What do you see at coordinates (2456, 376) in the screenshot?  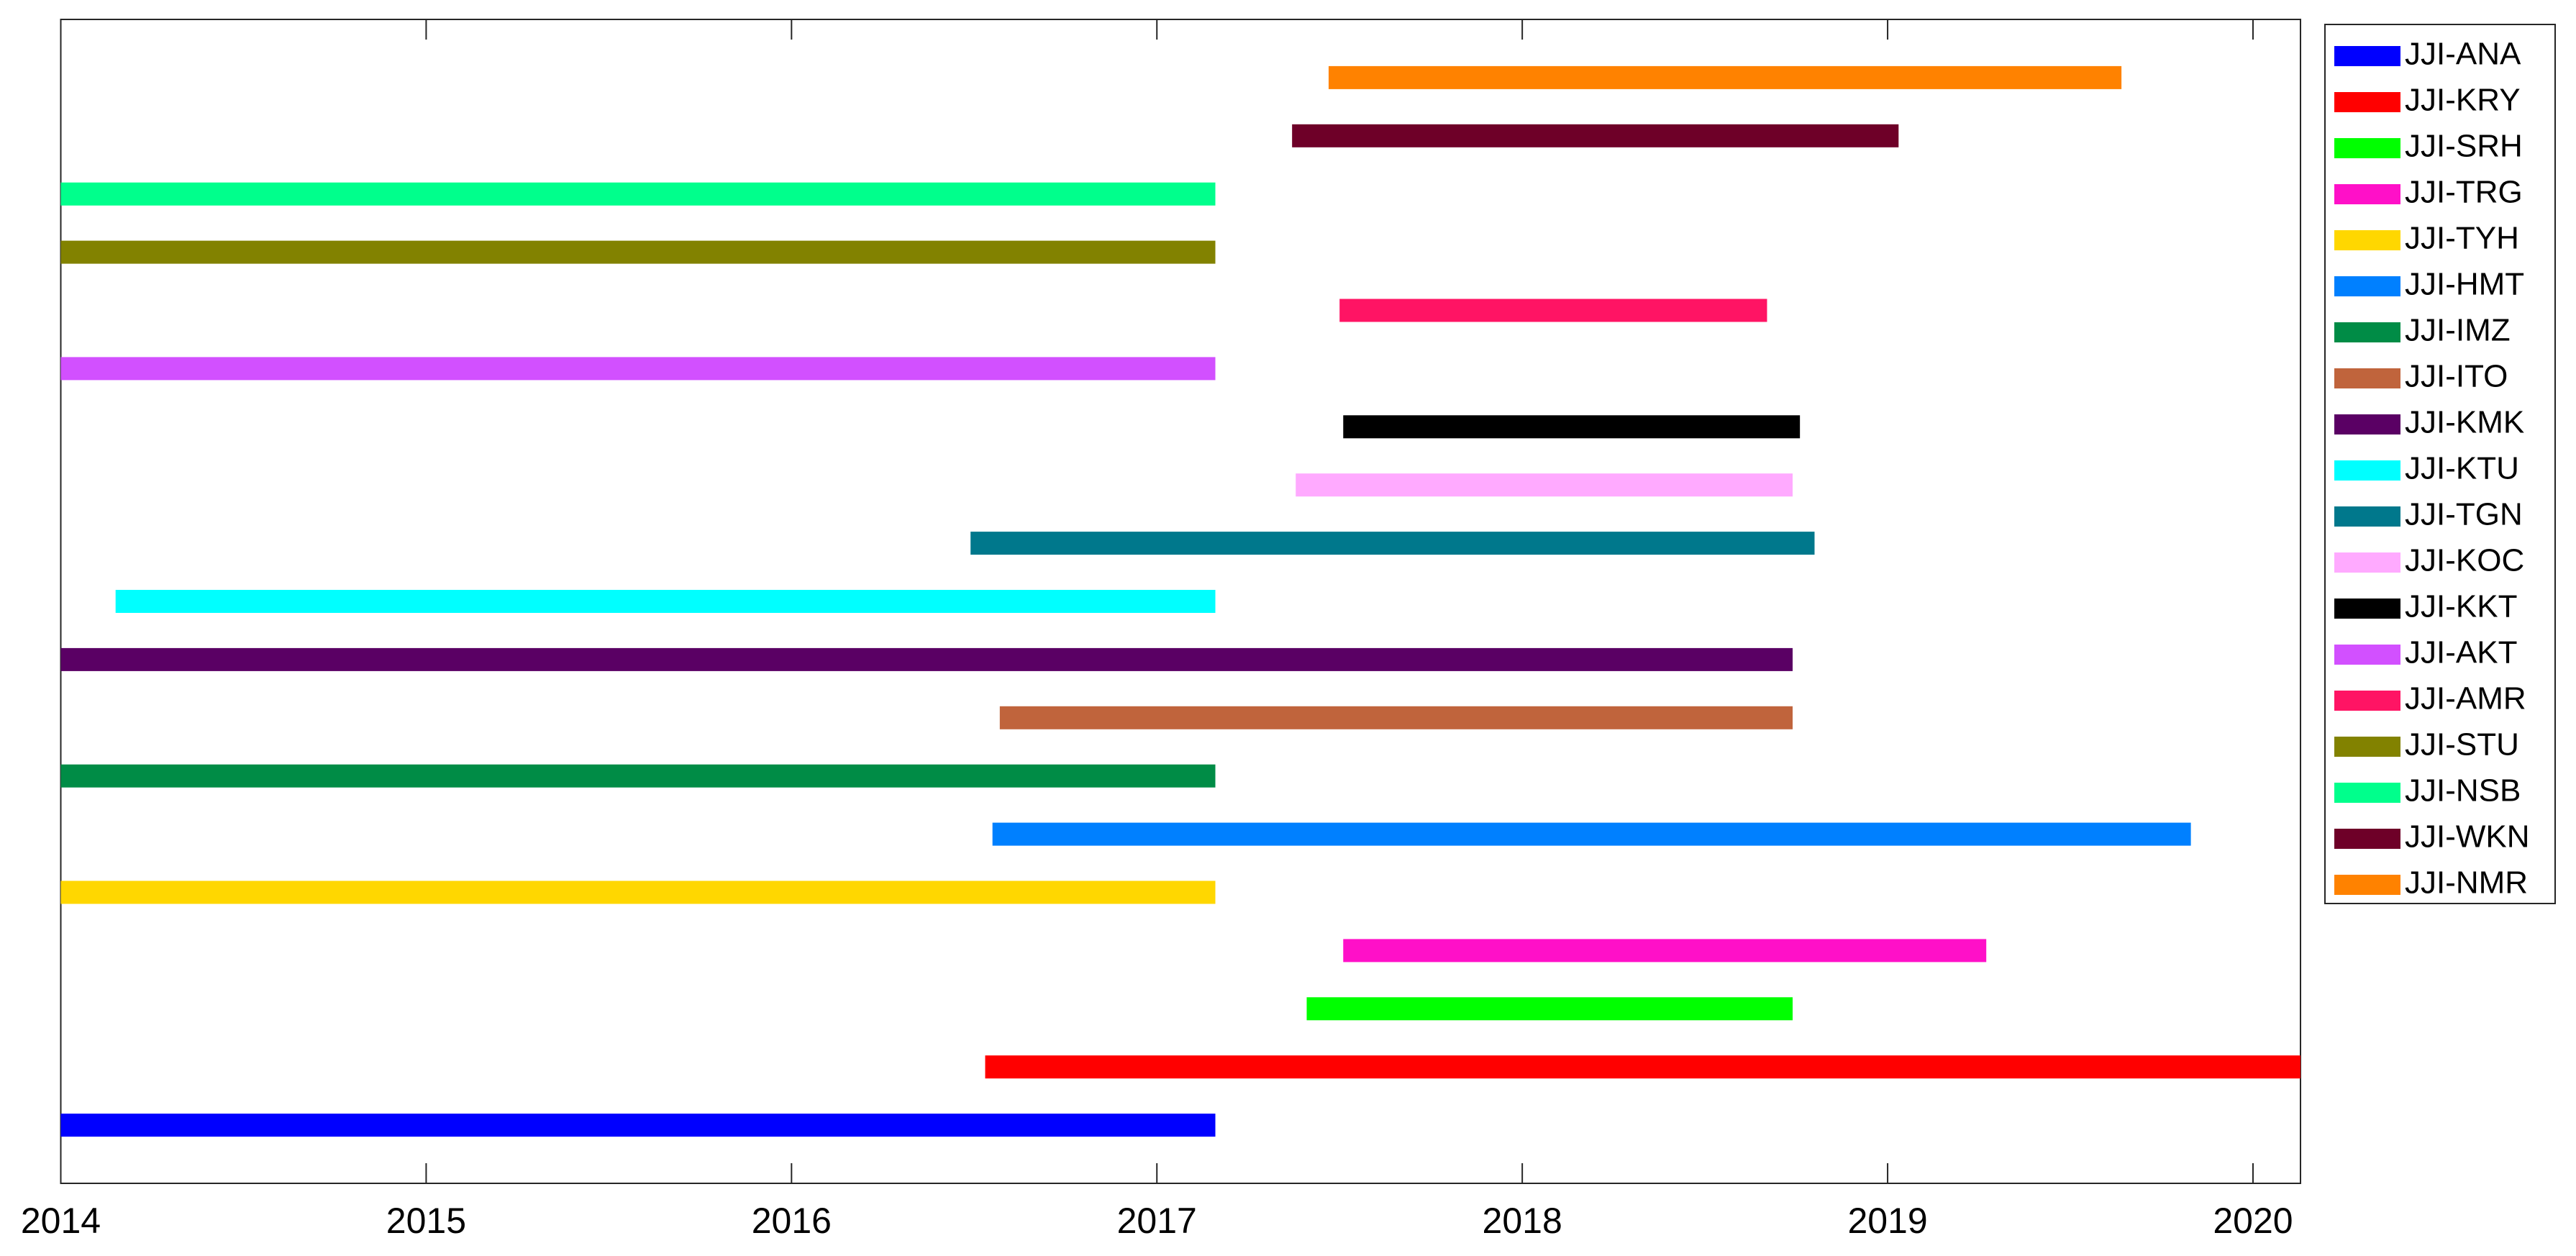 I see `legend-label: JJI-ITO` at bounding box center [2456, 376].